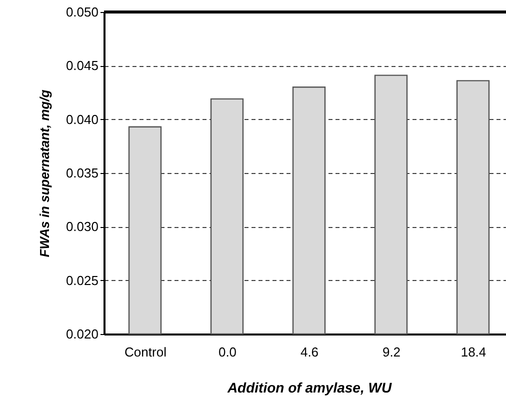 The width and height of the screenshot is (506, 413). I want to click on x-tick-label: 4.6, so click(309, 352).